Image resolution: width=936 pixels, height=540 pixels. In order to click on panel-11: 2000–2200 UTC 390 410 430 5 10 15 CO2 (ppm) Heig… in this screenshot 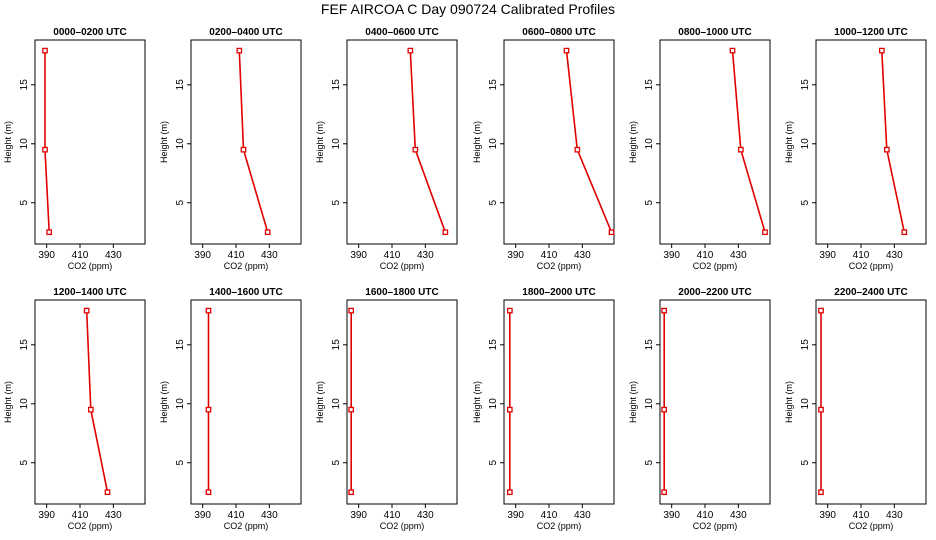, I will do `click(699, 409)`.